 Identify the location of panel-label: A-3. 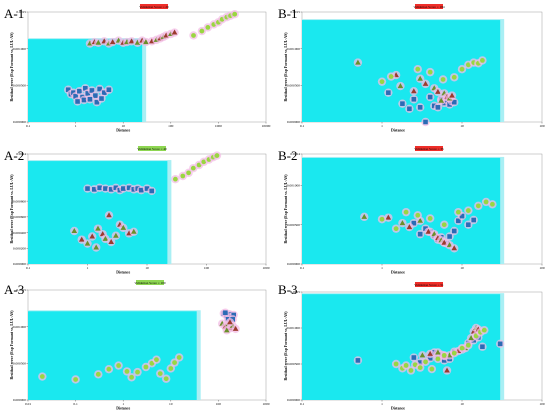
(14, 289).